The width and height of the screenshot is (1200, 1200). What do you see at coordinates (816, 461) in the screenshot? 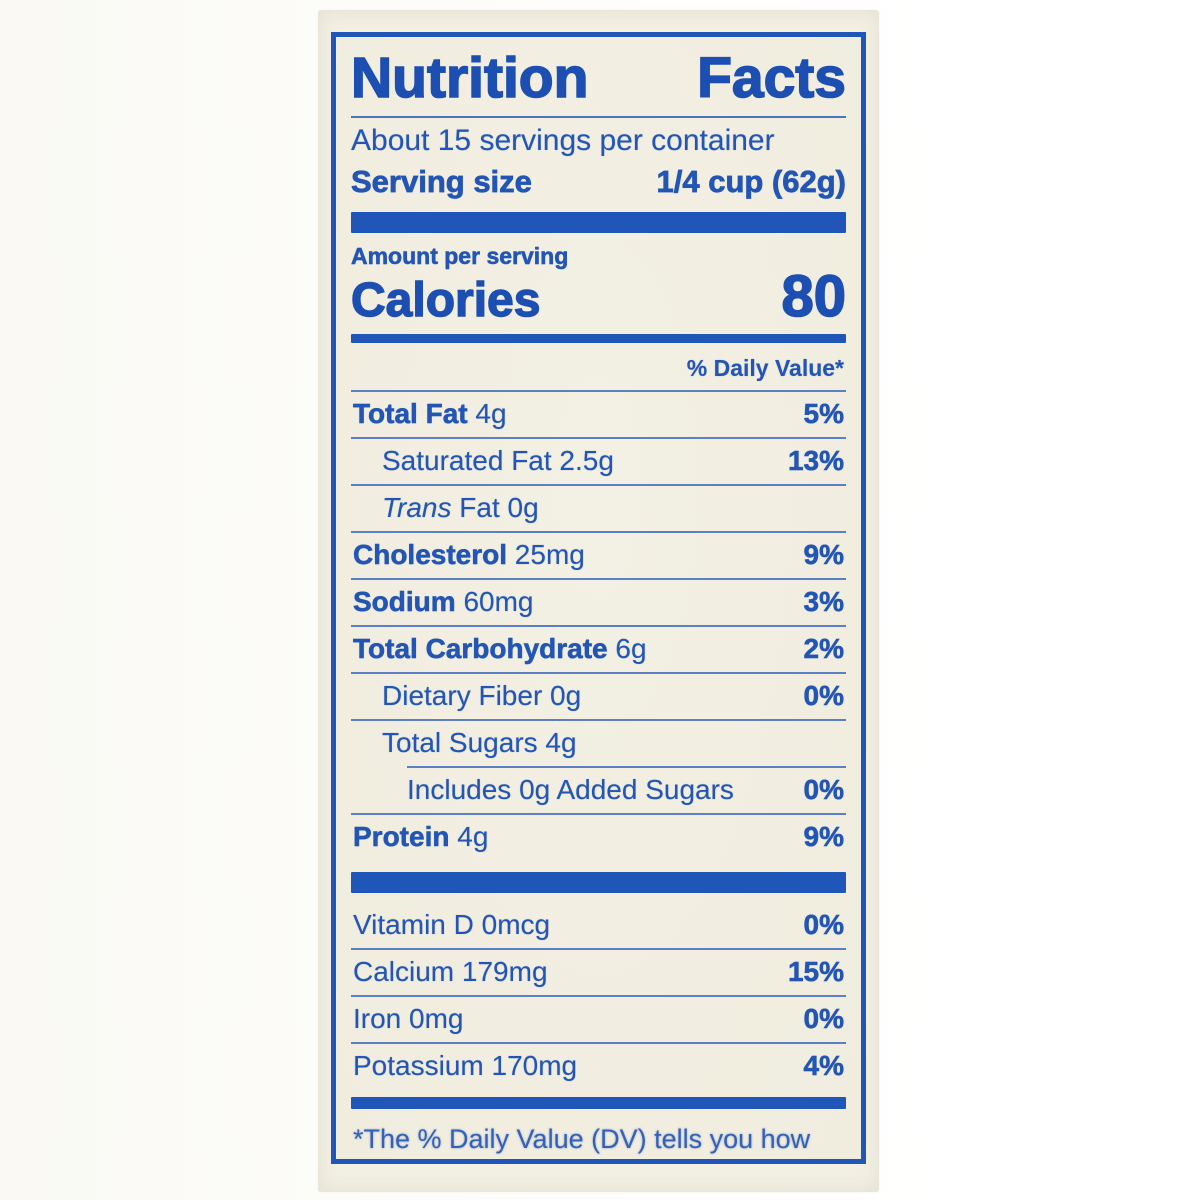
I see `daily-value-percent: 13%` at bounding box center [816, 461].